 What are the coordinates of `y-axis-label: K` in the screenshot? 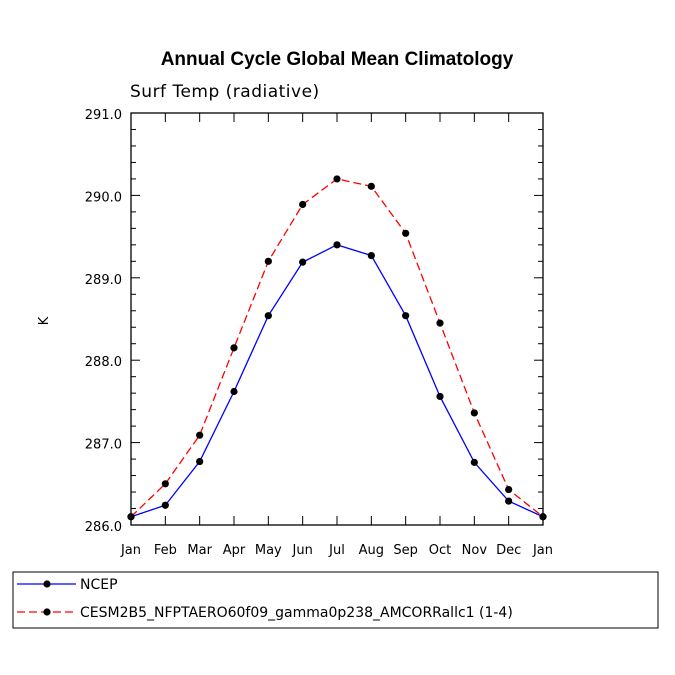 It's located at (44, 320).